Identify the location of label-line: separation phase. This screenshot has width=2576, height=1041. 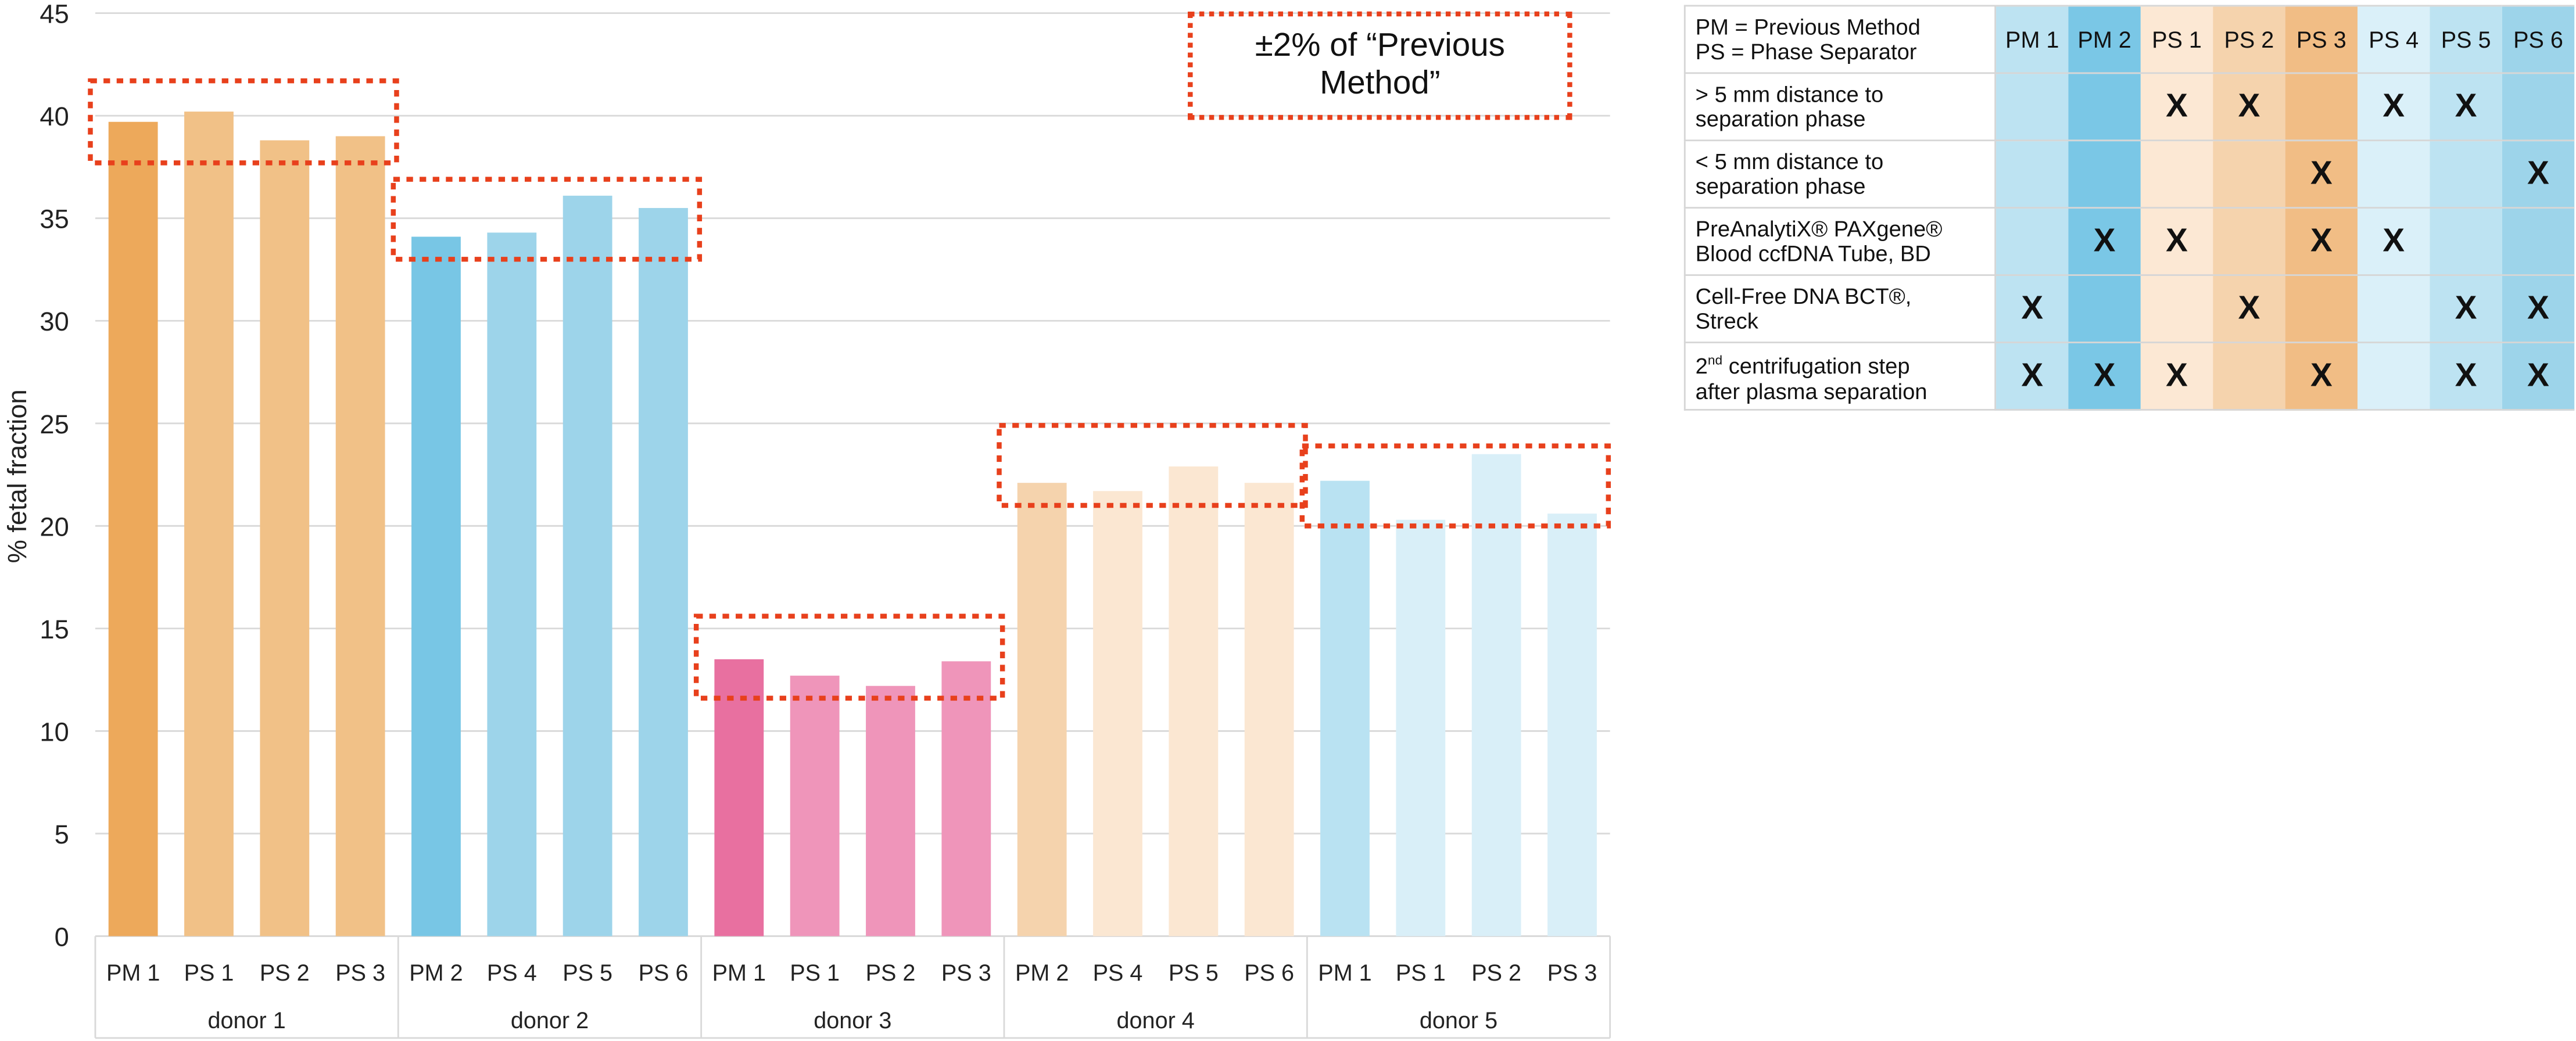
(1780, 119).